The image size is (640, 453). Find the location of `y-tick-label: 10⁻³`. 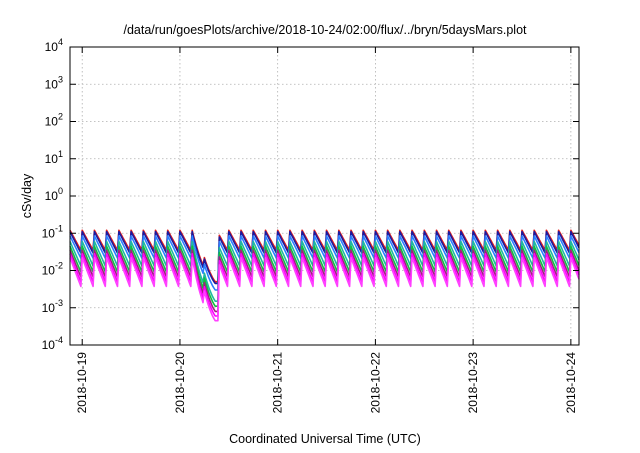

y-tick-label: 10⁻³ is located at coordinates (52, 306).